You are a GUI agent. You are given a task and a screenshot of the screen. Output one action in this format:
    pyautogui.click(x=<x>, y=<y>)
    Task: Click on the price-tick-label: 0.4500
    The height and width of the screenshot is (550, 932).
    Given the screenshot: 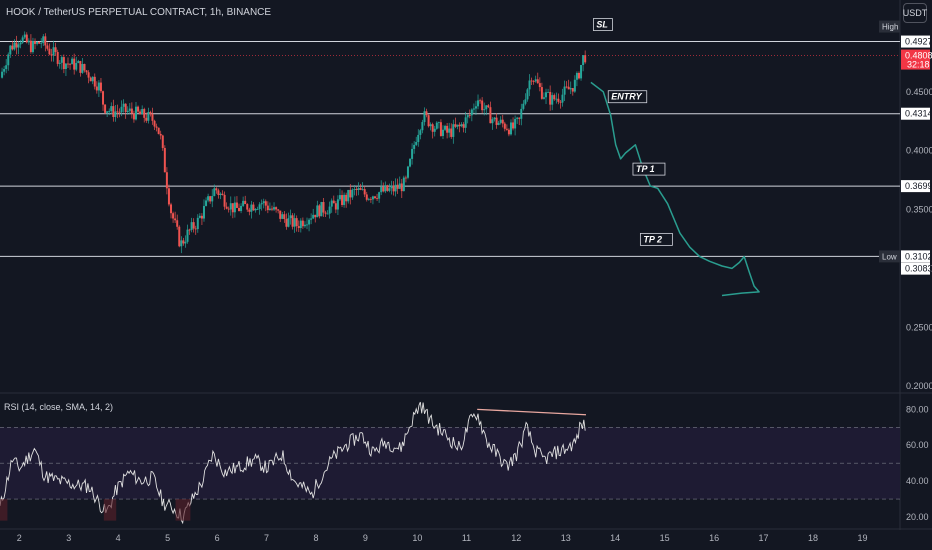 What is the action you would take?
    pyautogui.click(x=919, y=92)
    